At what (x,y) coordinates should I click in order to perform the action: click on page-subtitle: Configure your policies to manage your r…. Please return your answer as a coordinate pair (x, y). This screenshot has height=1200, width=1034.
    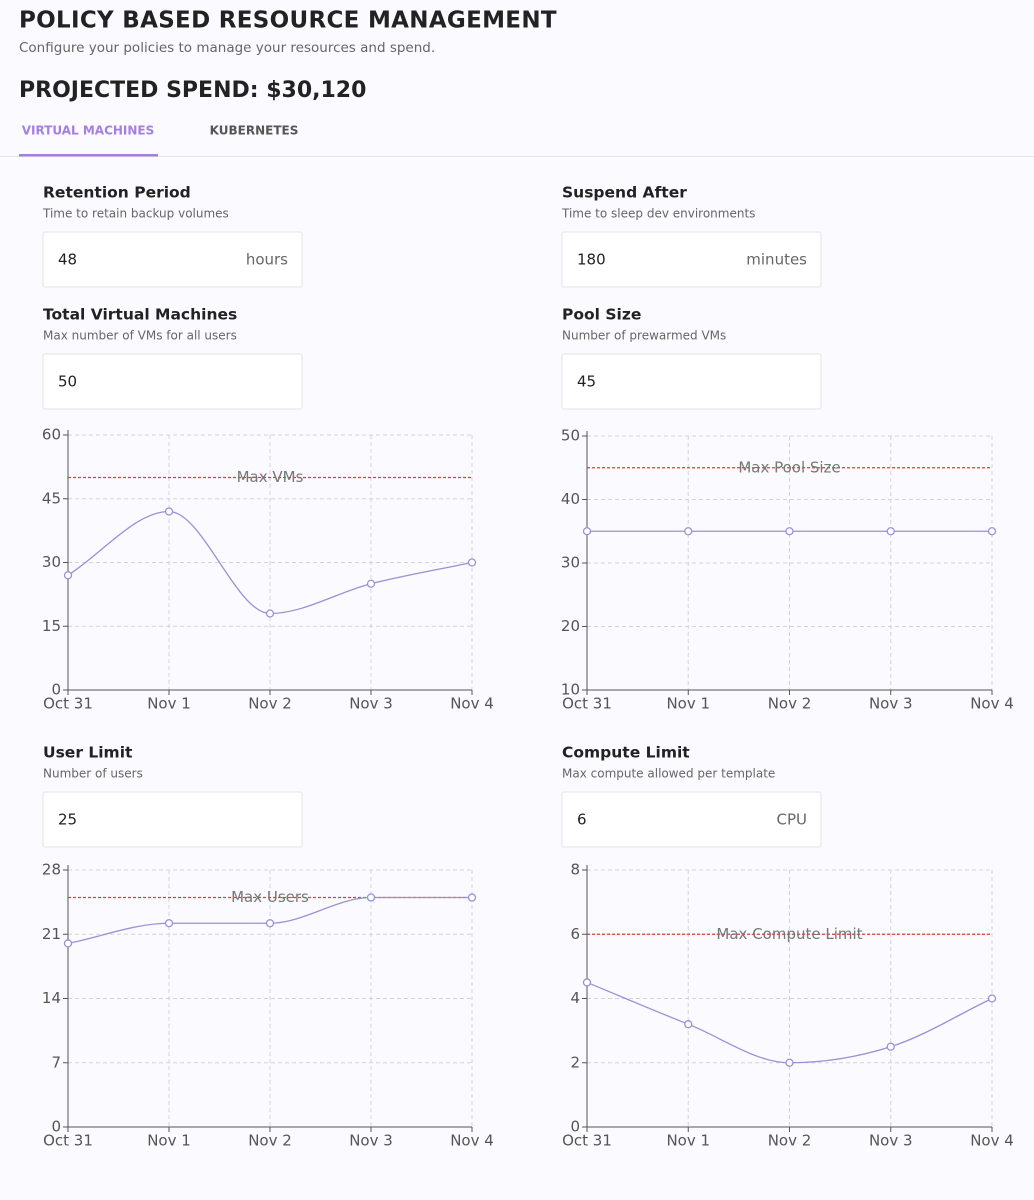
    Looking at the image, I should click on (227, 48).